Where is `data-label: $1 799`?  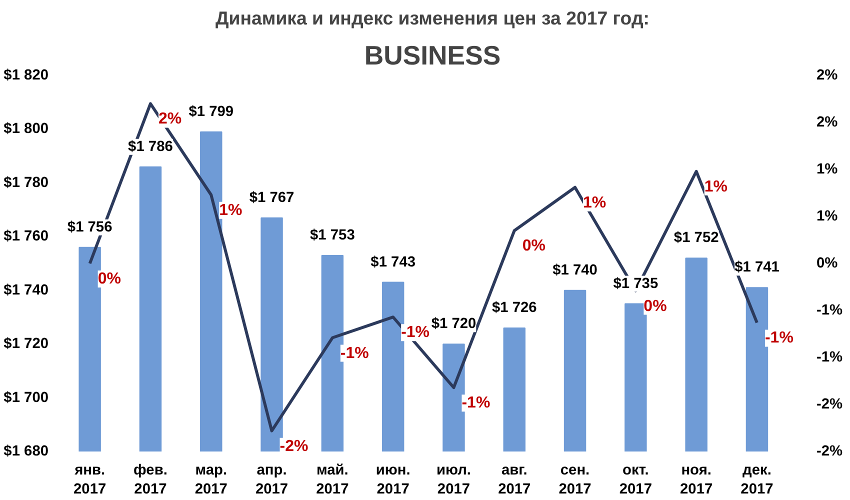
data-label: $1 799 is located at coordinates (211, 112).